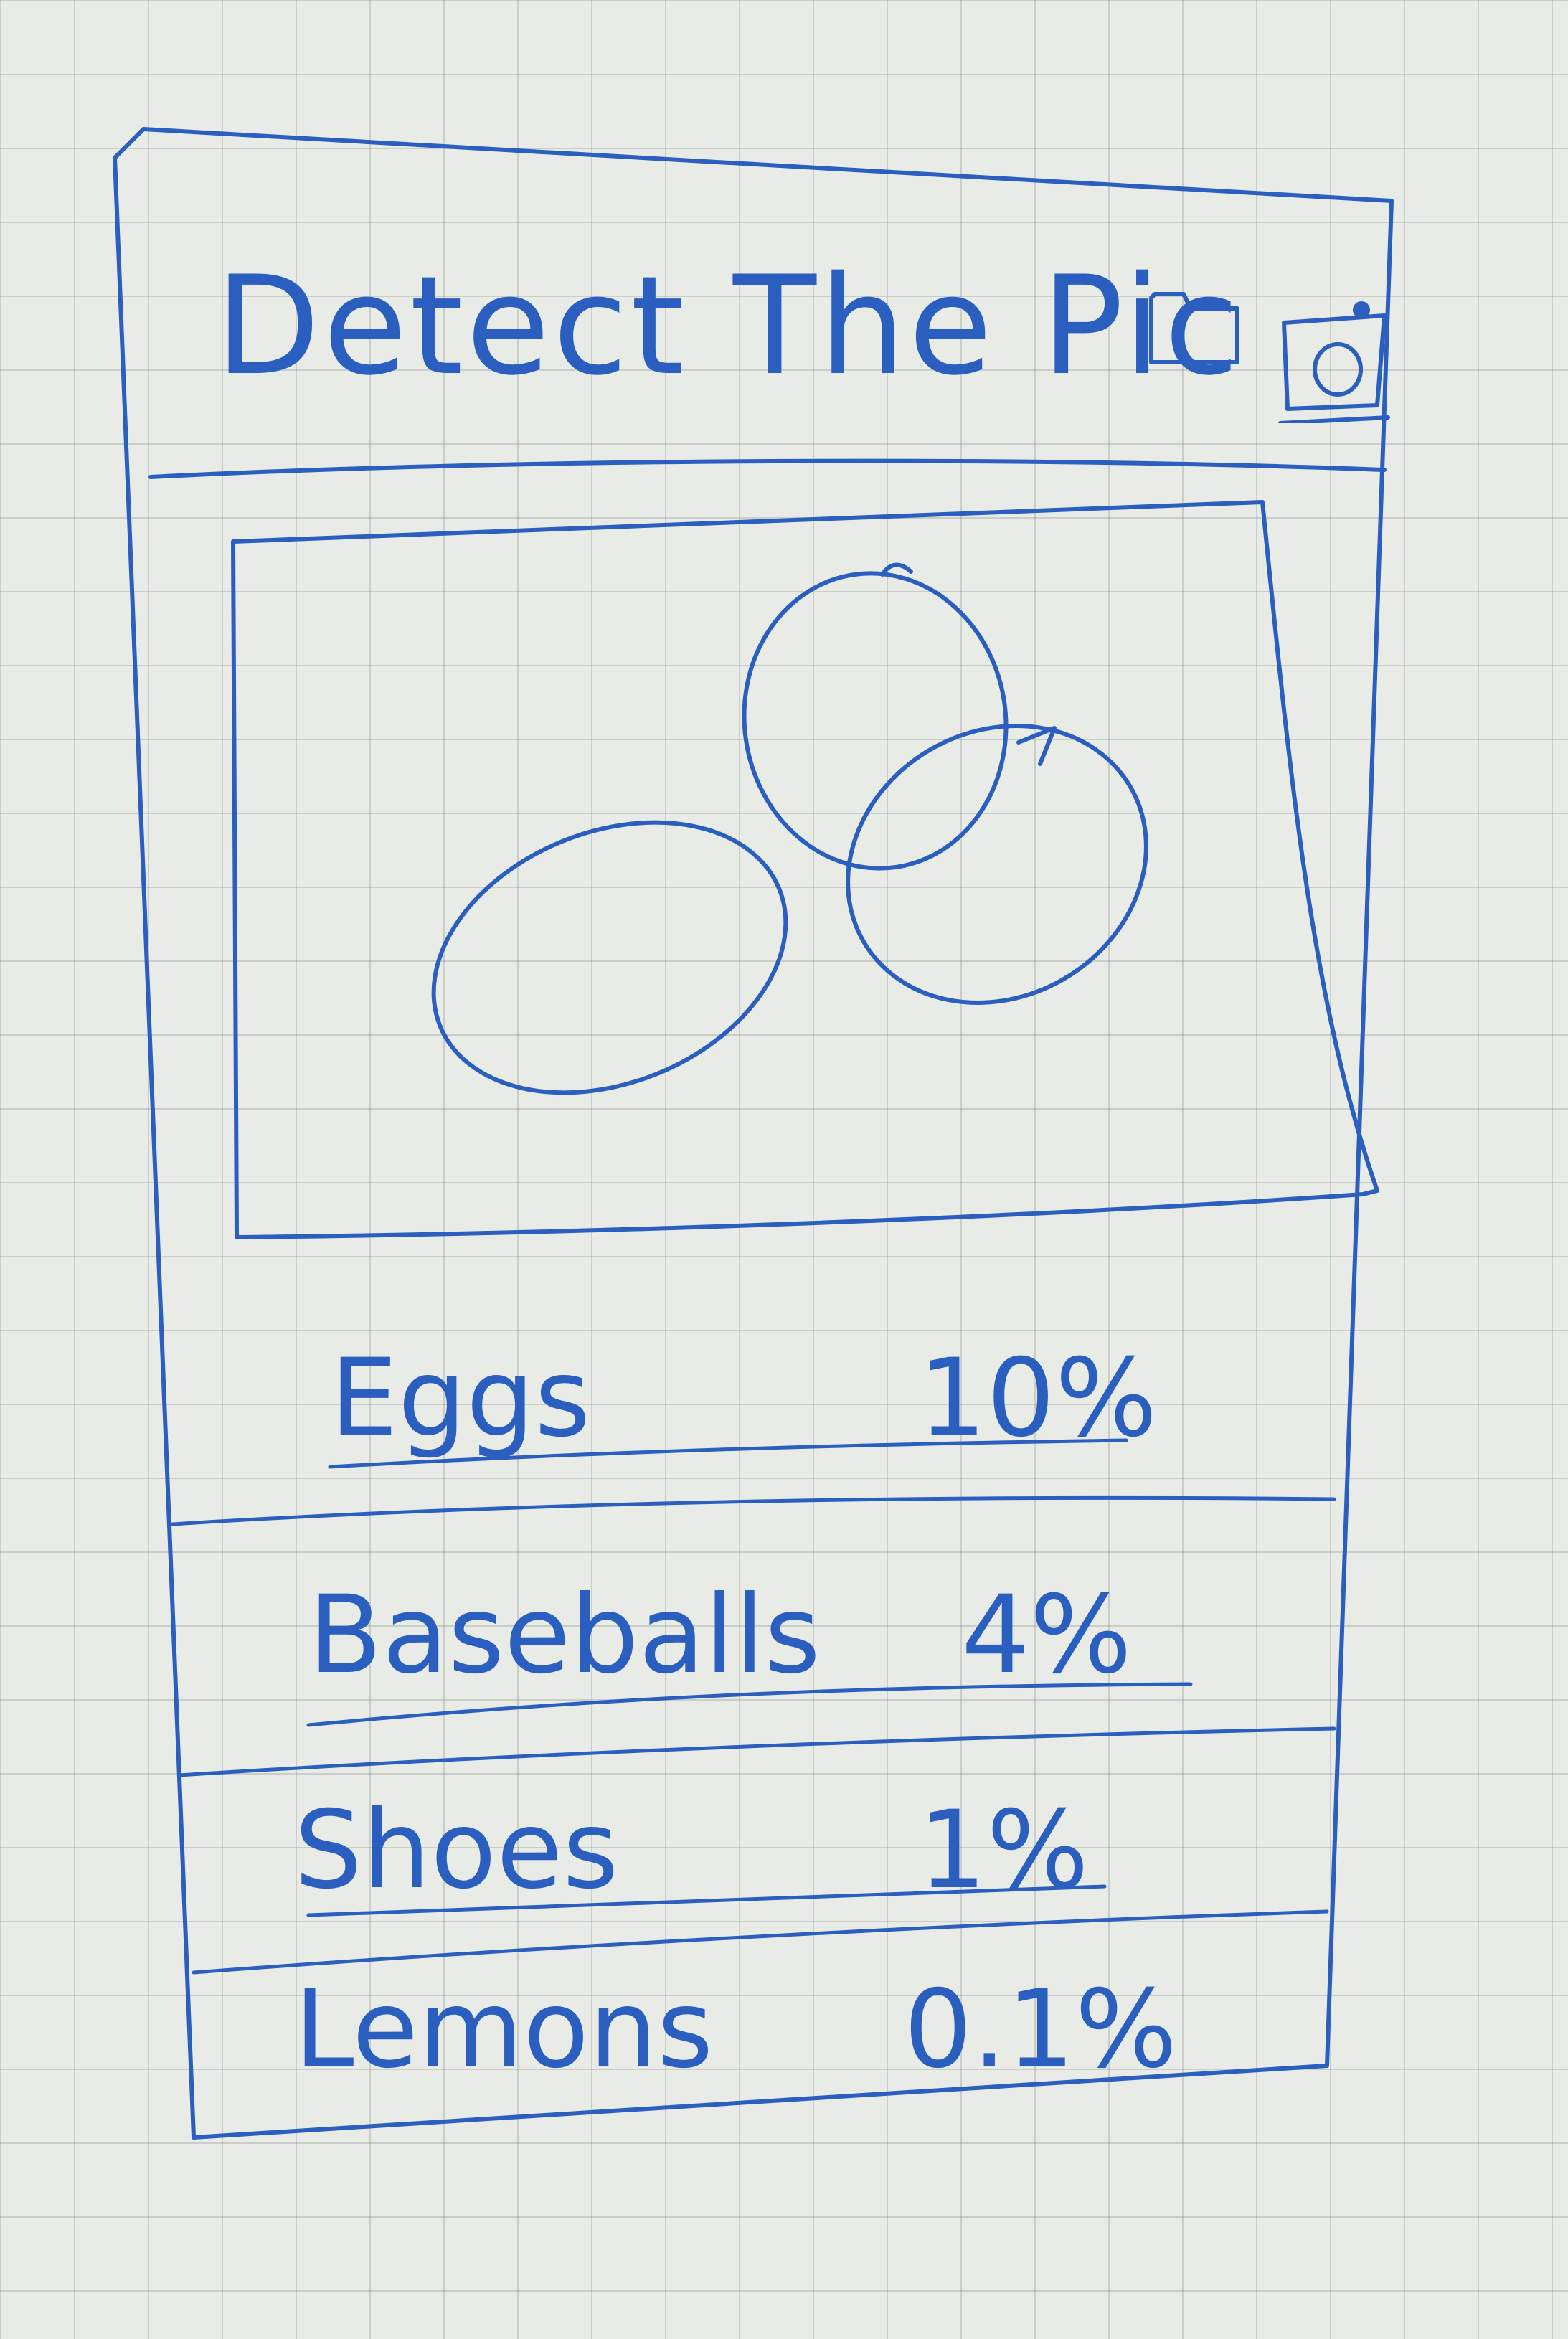  What do you see at coordinates (732, 1850) in the screenshot?
I see `result-row-shoes: Shoes 1%` at bounding box center [732, 1850].